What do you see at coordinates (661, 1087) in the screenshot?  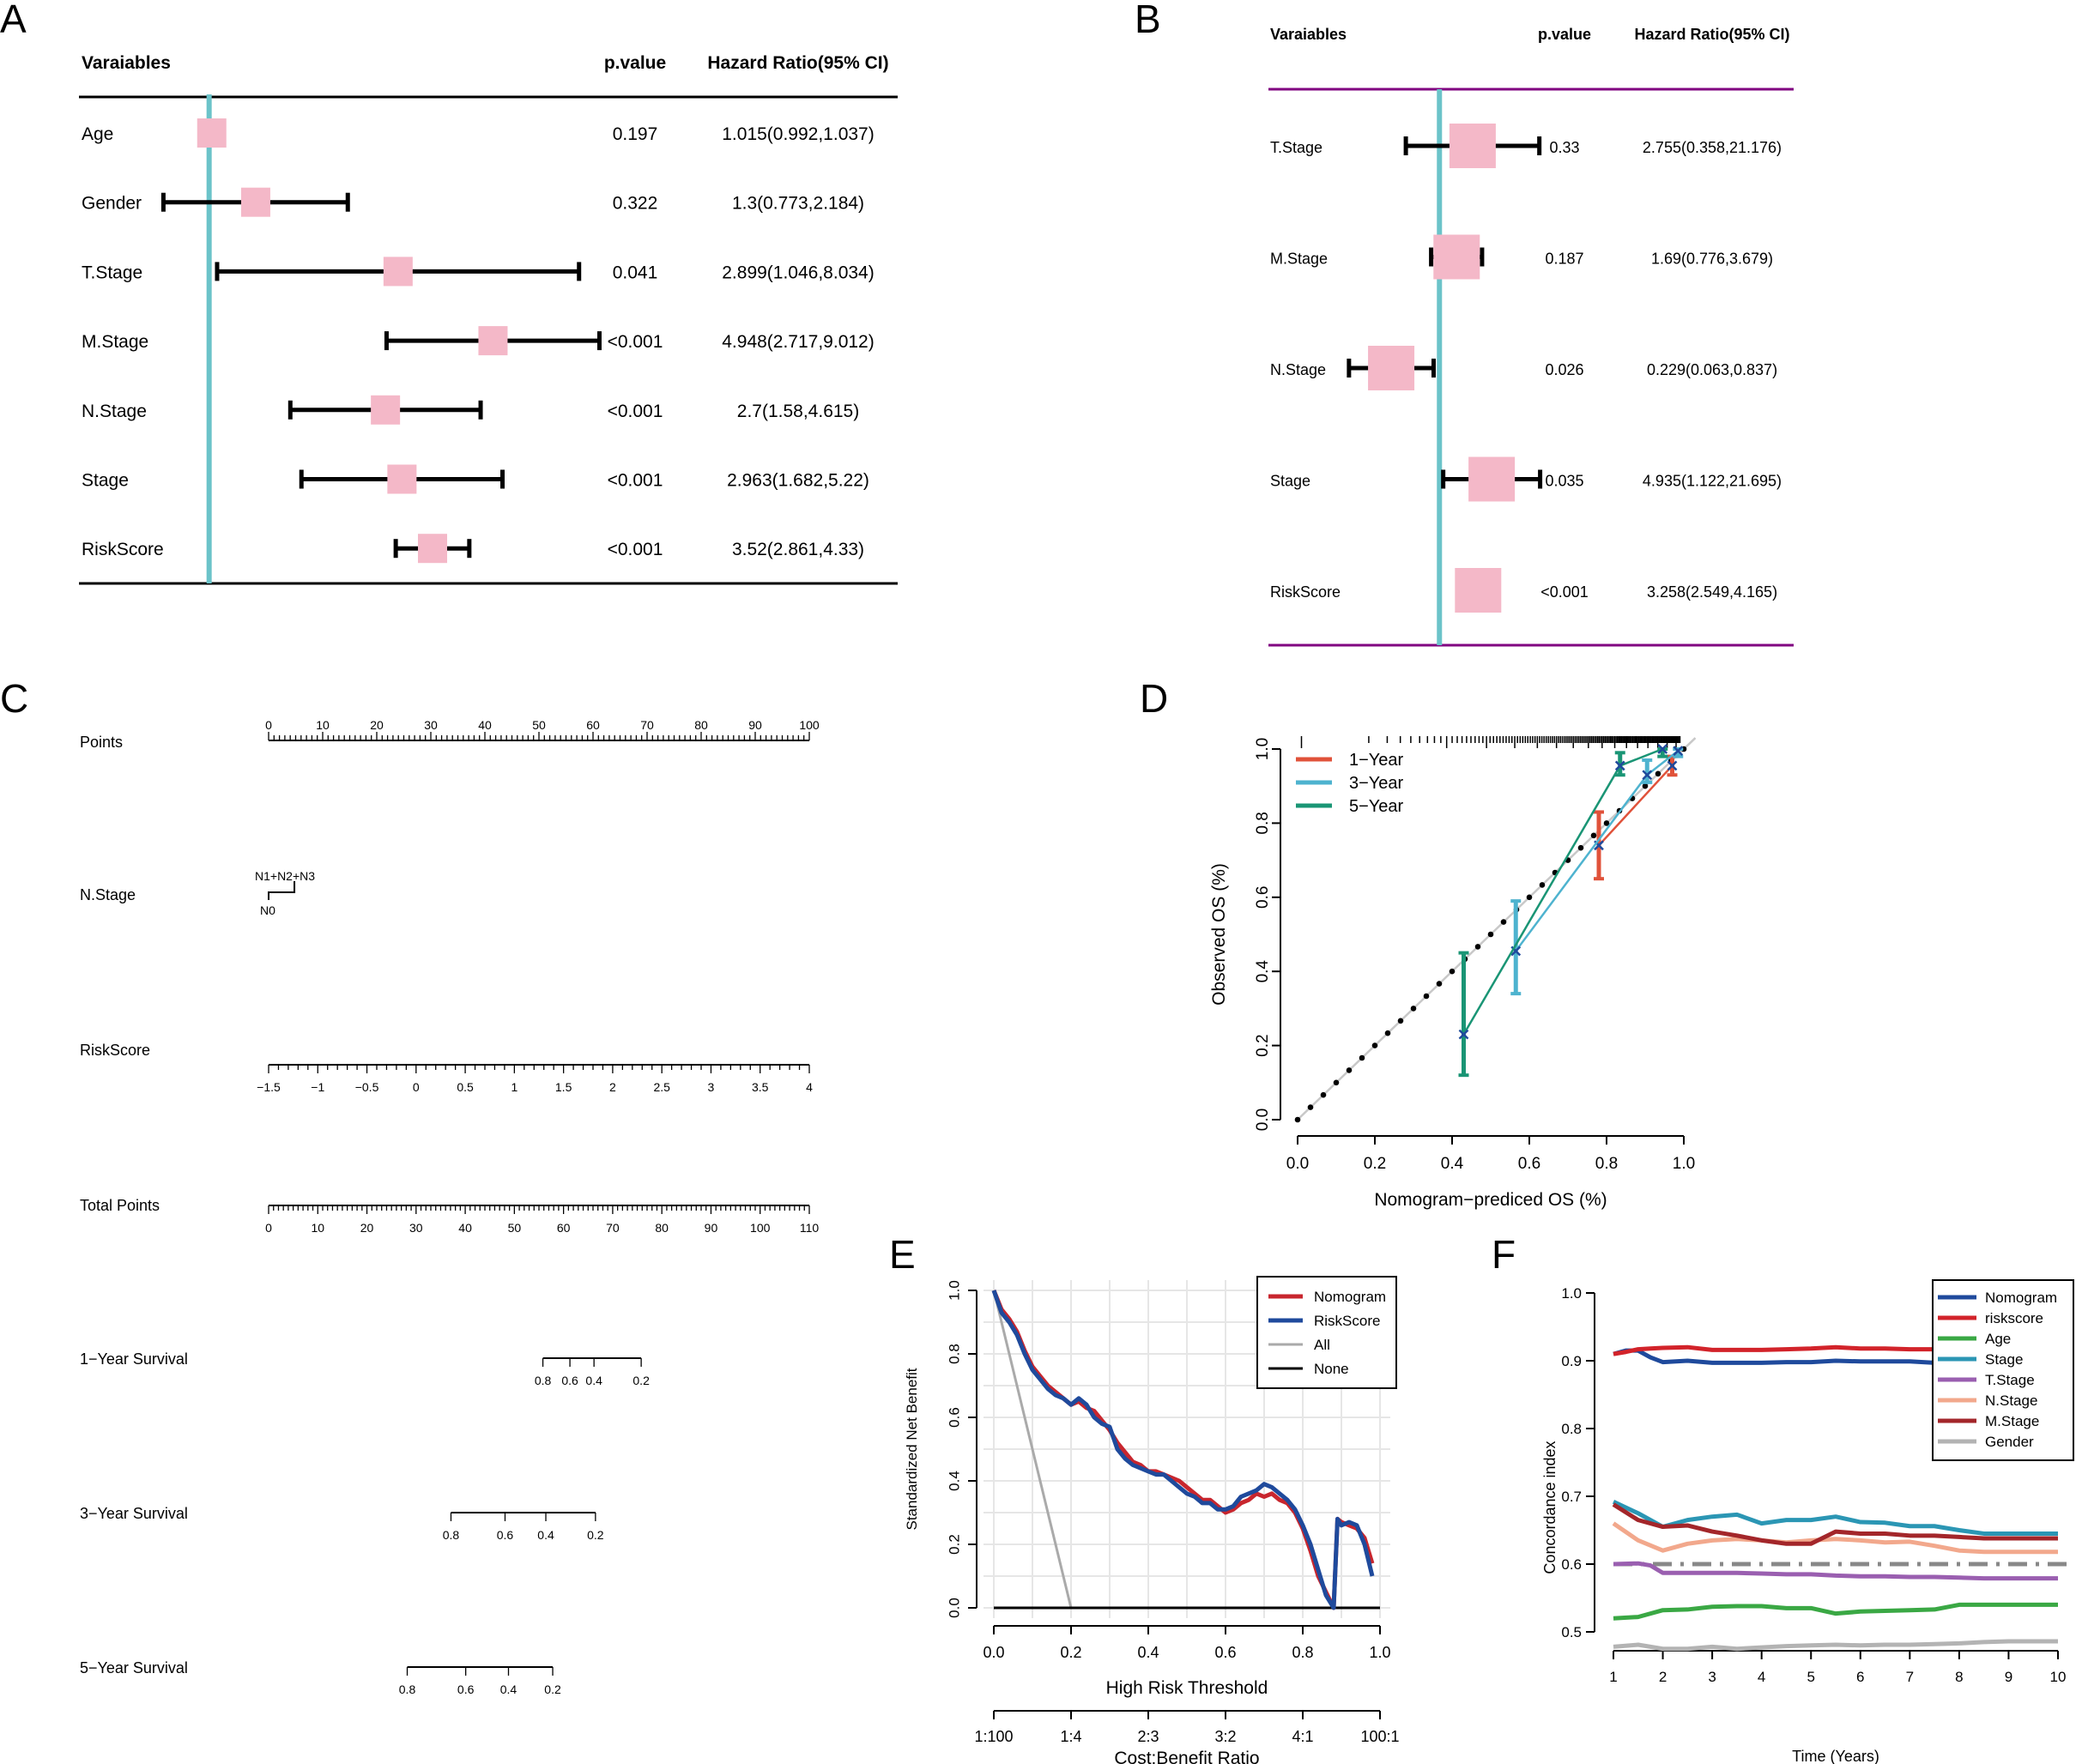 I see `riskscore-tick-label: 2.5` at bounding box center [661, 1087].